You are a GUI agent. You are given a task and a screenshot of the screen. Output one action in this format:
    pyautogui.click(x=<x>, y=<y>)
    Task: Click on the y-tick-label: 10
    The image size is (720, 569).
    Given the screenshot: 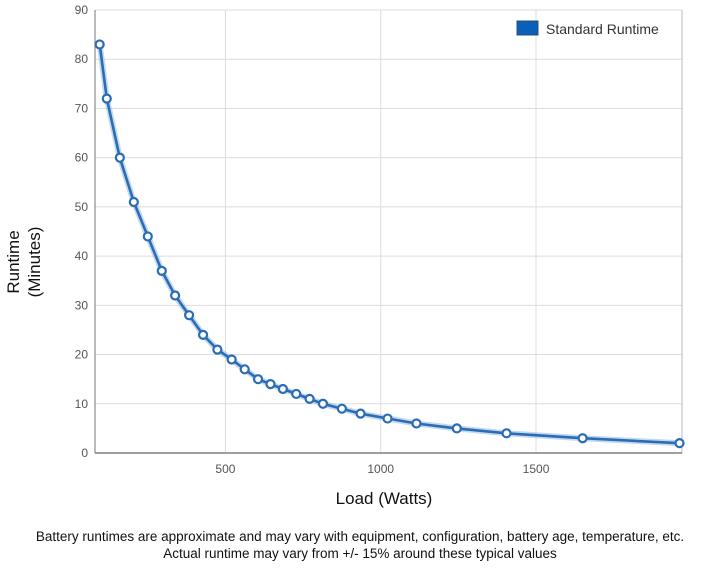 What is the action you would take?
    pyautogui.click(x=82, y=404)
    